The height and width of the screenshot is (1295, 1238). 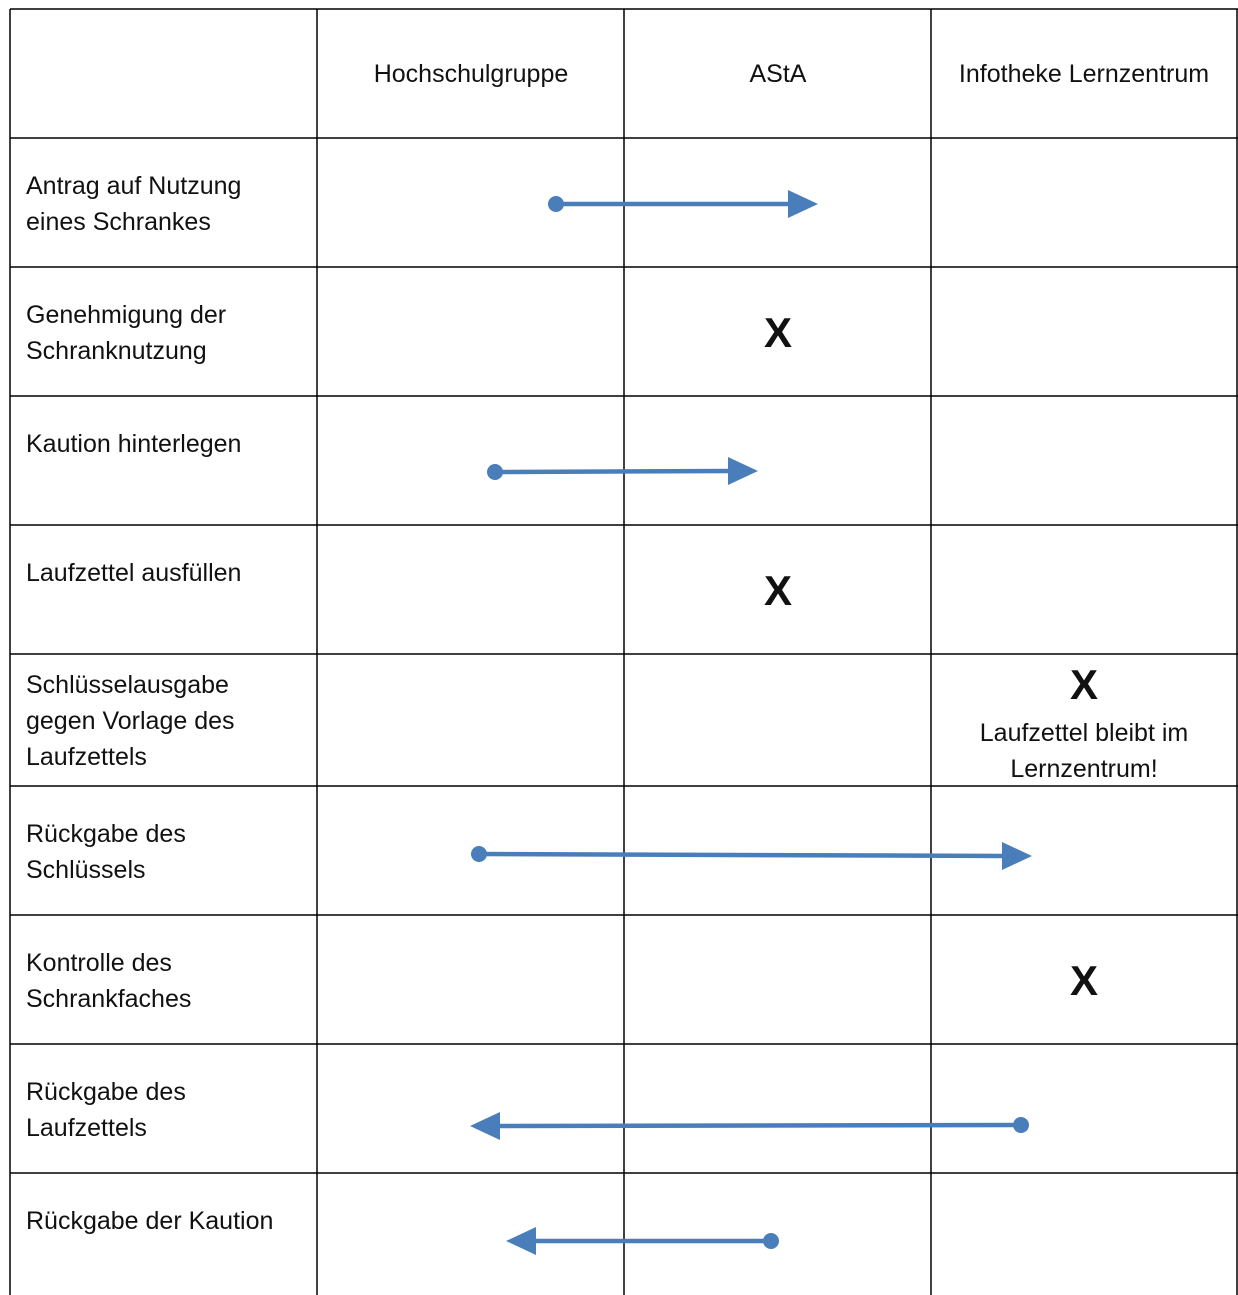 I want to click on flow-arrow-rueckgabe-kaution, so click(x=642, y=1241).